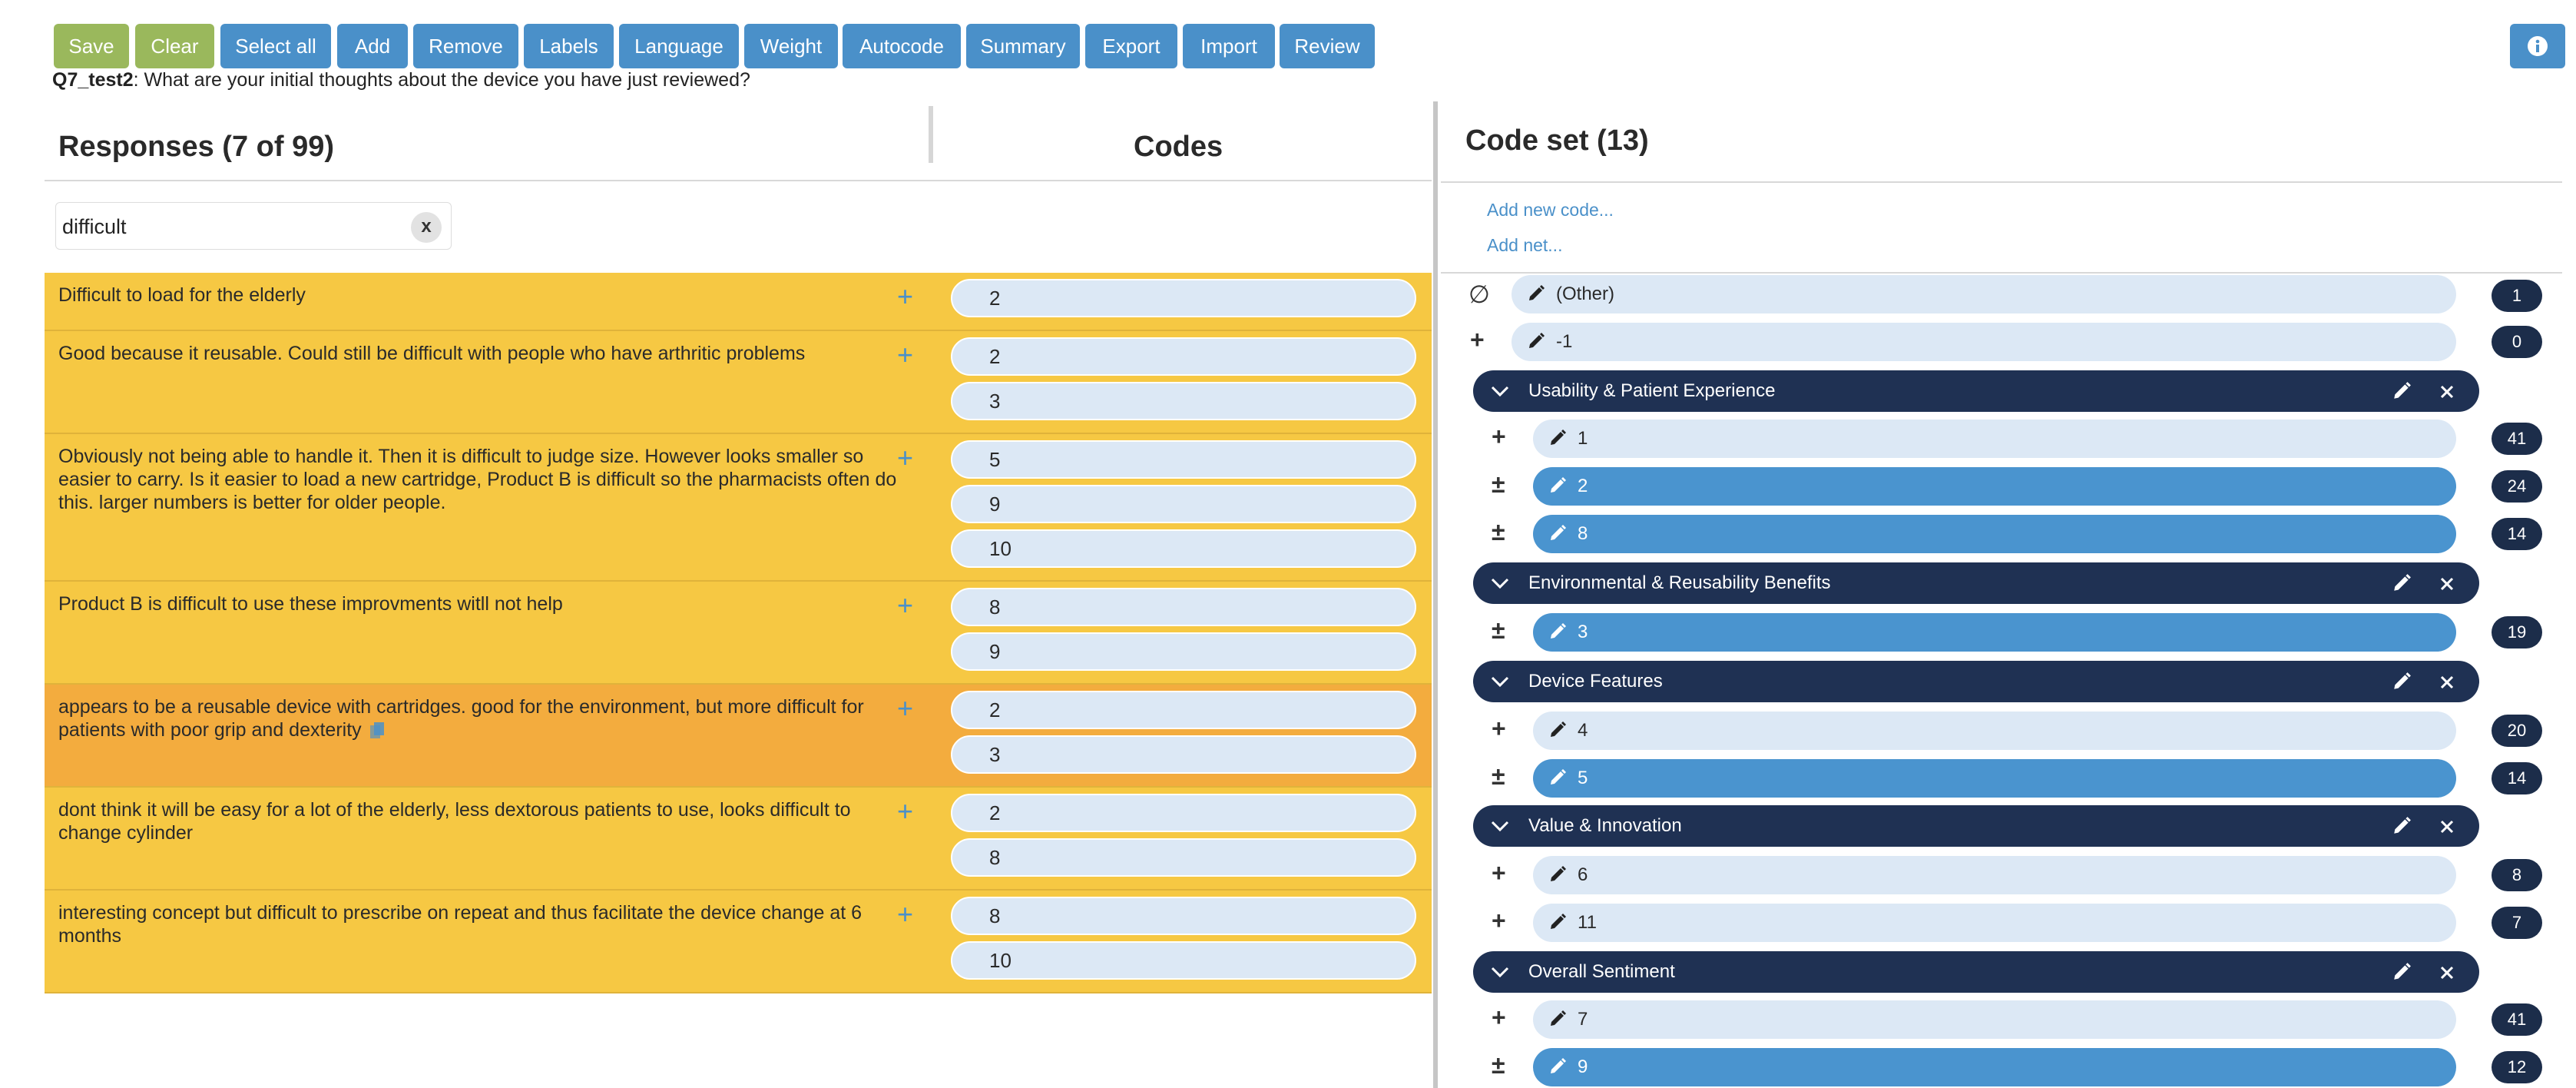 The image size is (2576, 1088). I want to click on code-other: (Other), so click(1983, 294).